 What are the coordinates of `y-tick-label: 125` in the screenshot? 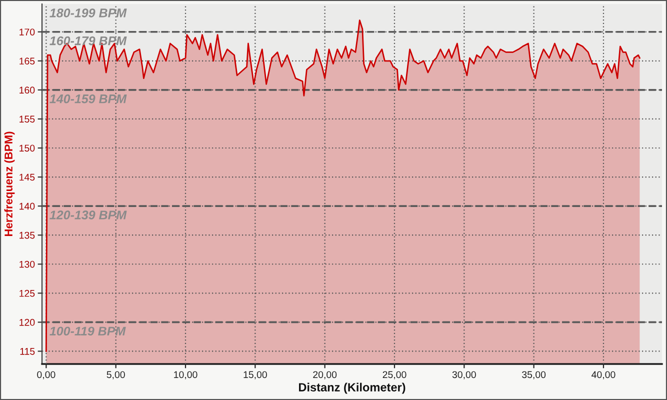 It's located at (27, 293).